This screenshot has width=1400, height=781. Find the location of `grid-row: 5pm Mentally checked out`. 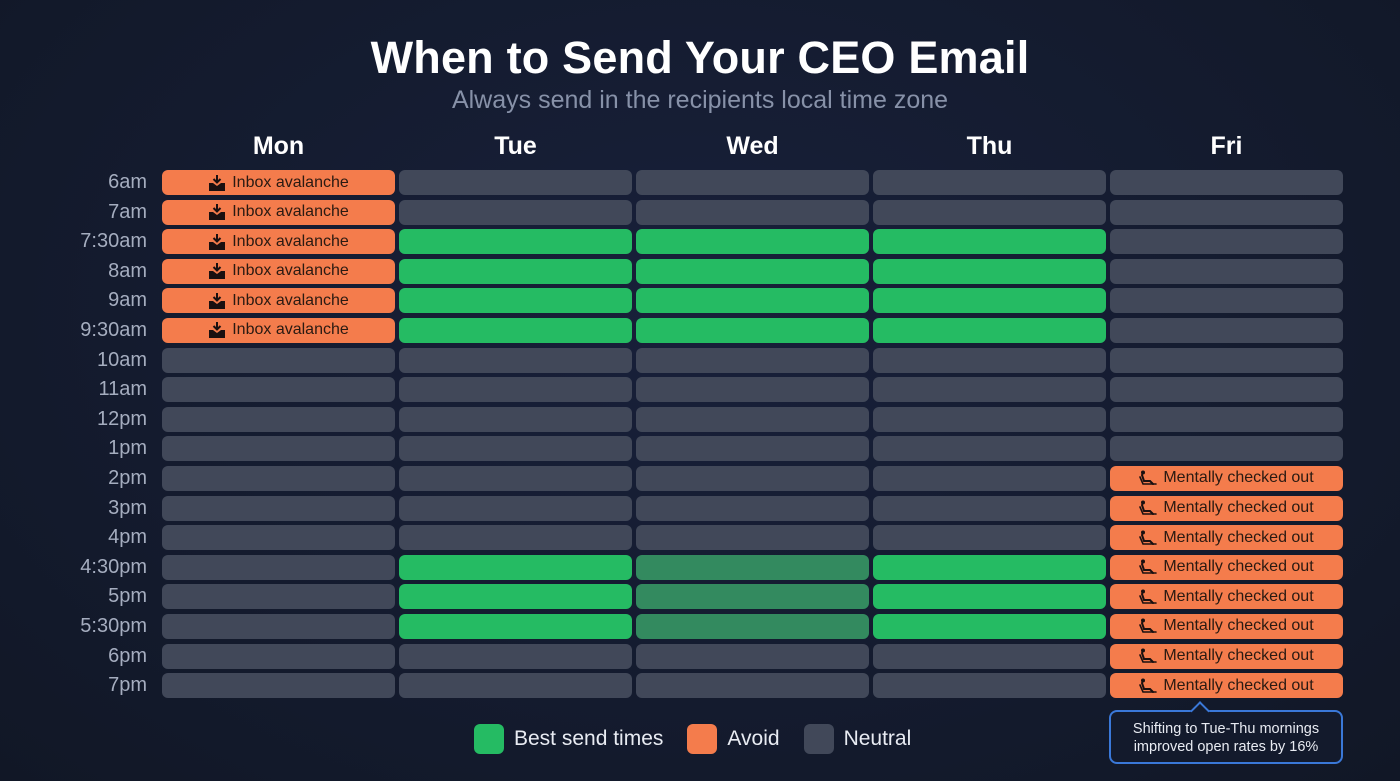

grid-row: 5pm Mentally checked out is located at coordinates (671, 597).